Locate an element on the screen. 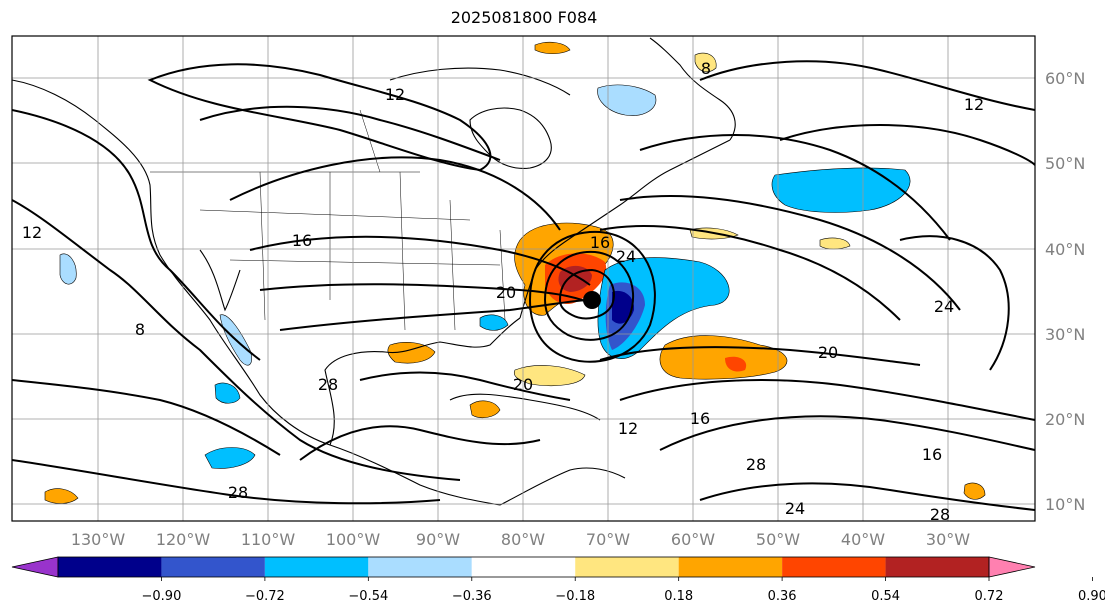  contour-label-12: 12 is located at coordinates (395, 94).